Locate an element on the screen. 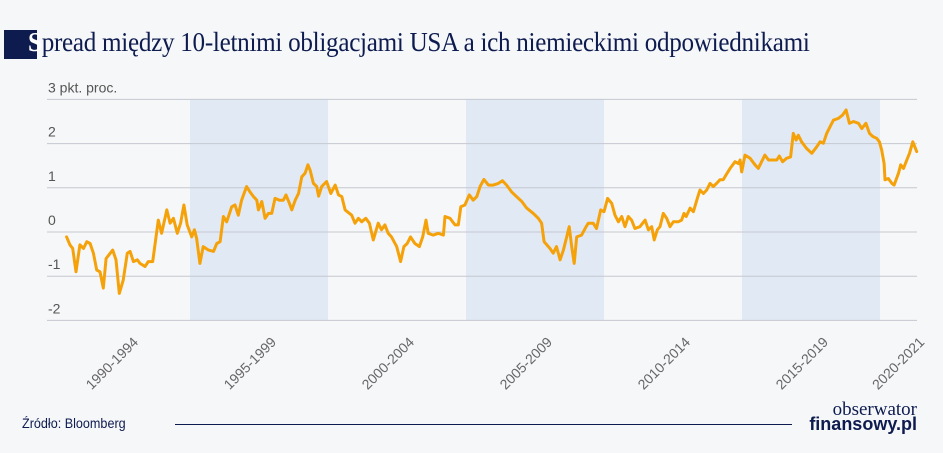 The image size is (943, 453). x-tick-label: 1990-1994 is located at coordinates (111, 363).